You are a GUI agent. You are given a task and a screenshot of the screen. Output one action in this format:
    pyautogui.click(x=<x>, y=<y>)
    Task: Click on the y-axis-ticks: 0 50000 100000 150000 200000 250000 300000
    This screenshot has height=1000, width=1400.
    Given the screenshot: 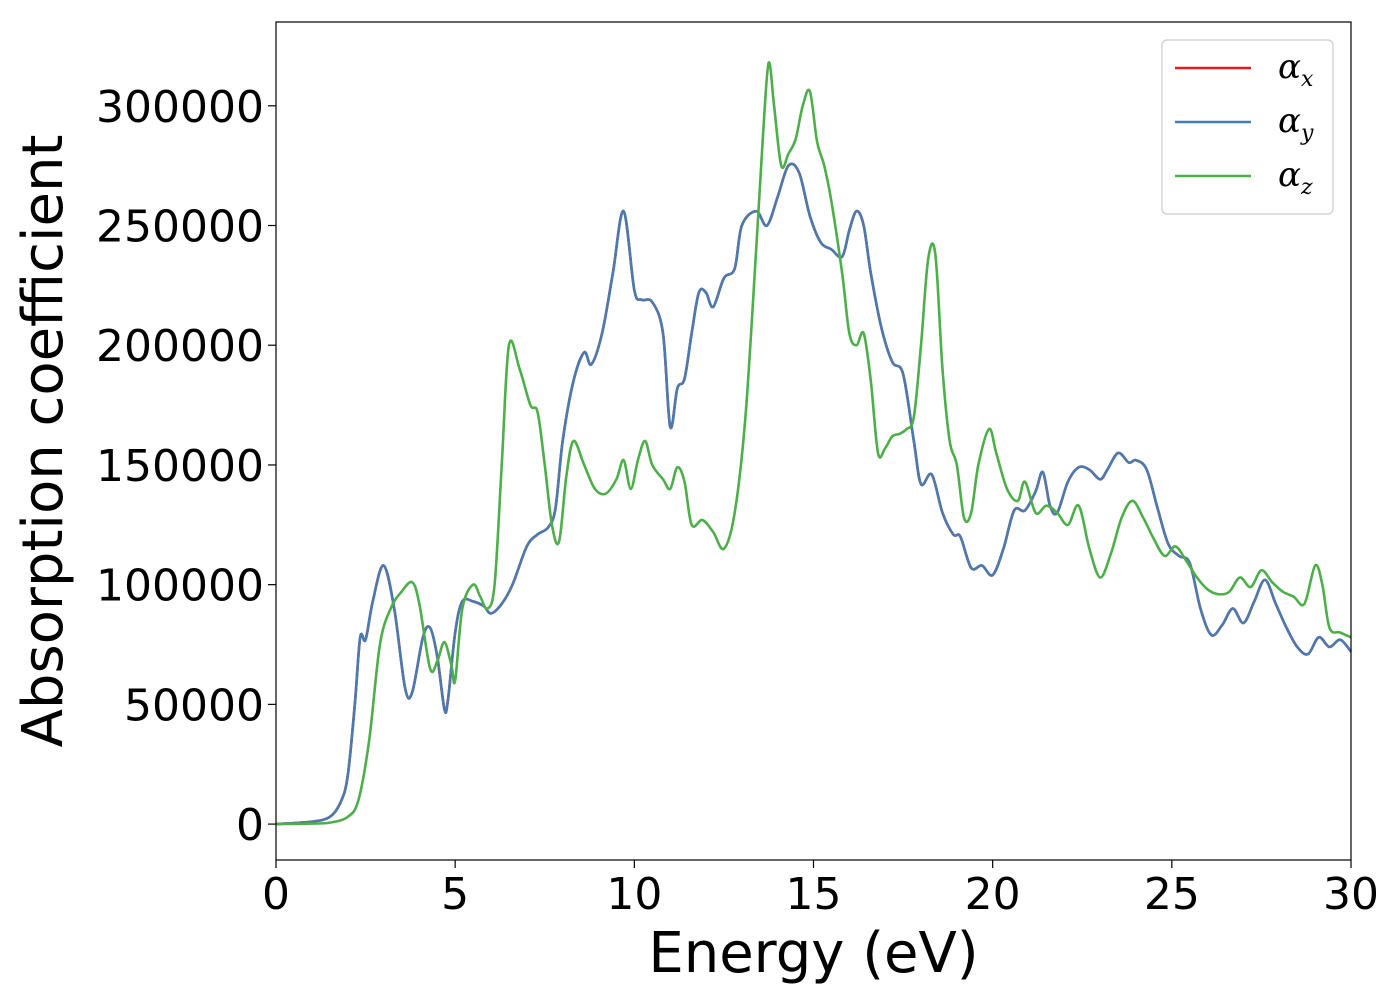 What is the action you would take?
    pyautogui.click(x=186, y=466)
    